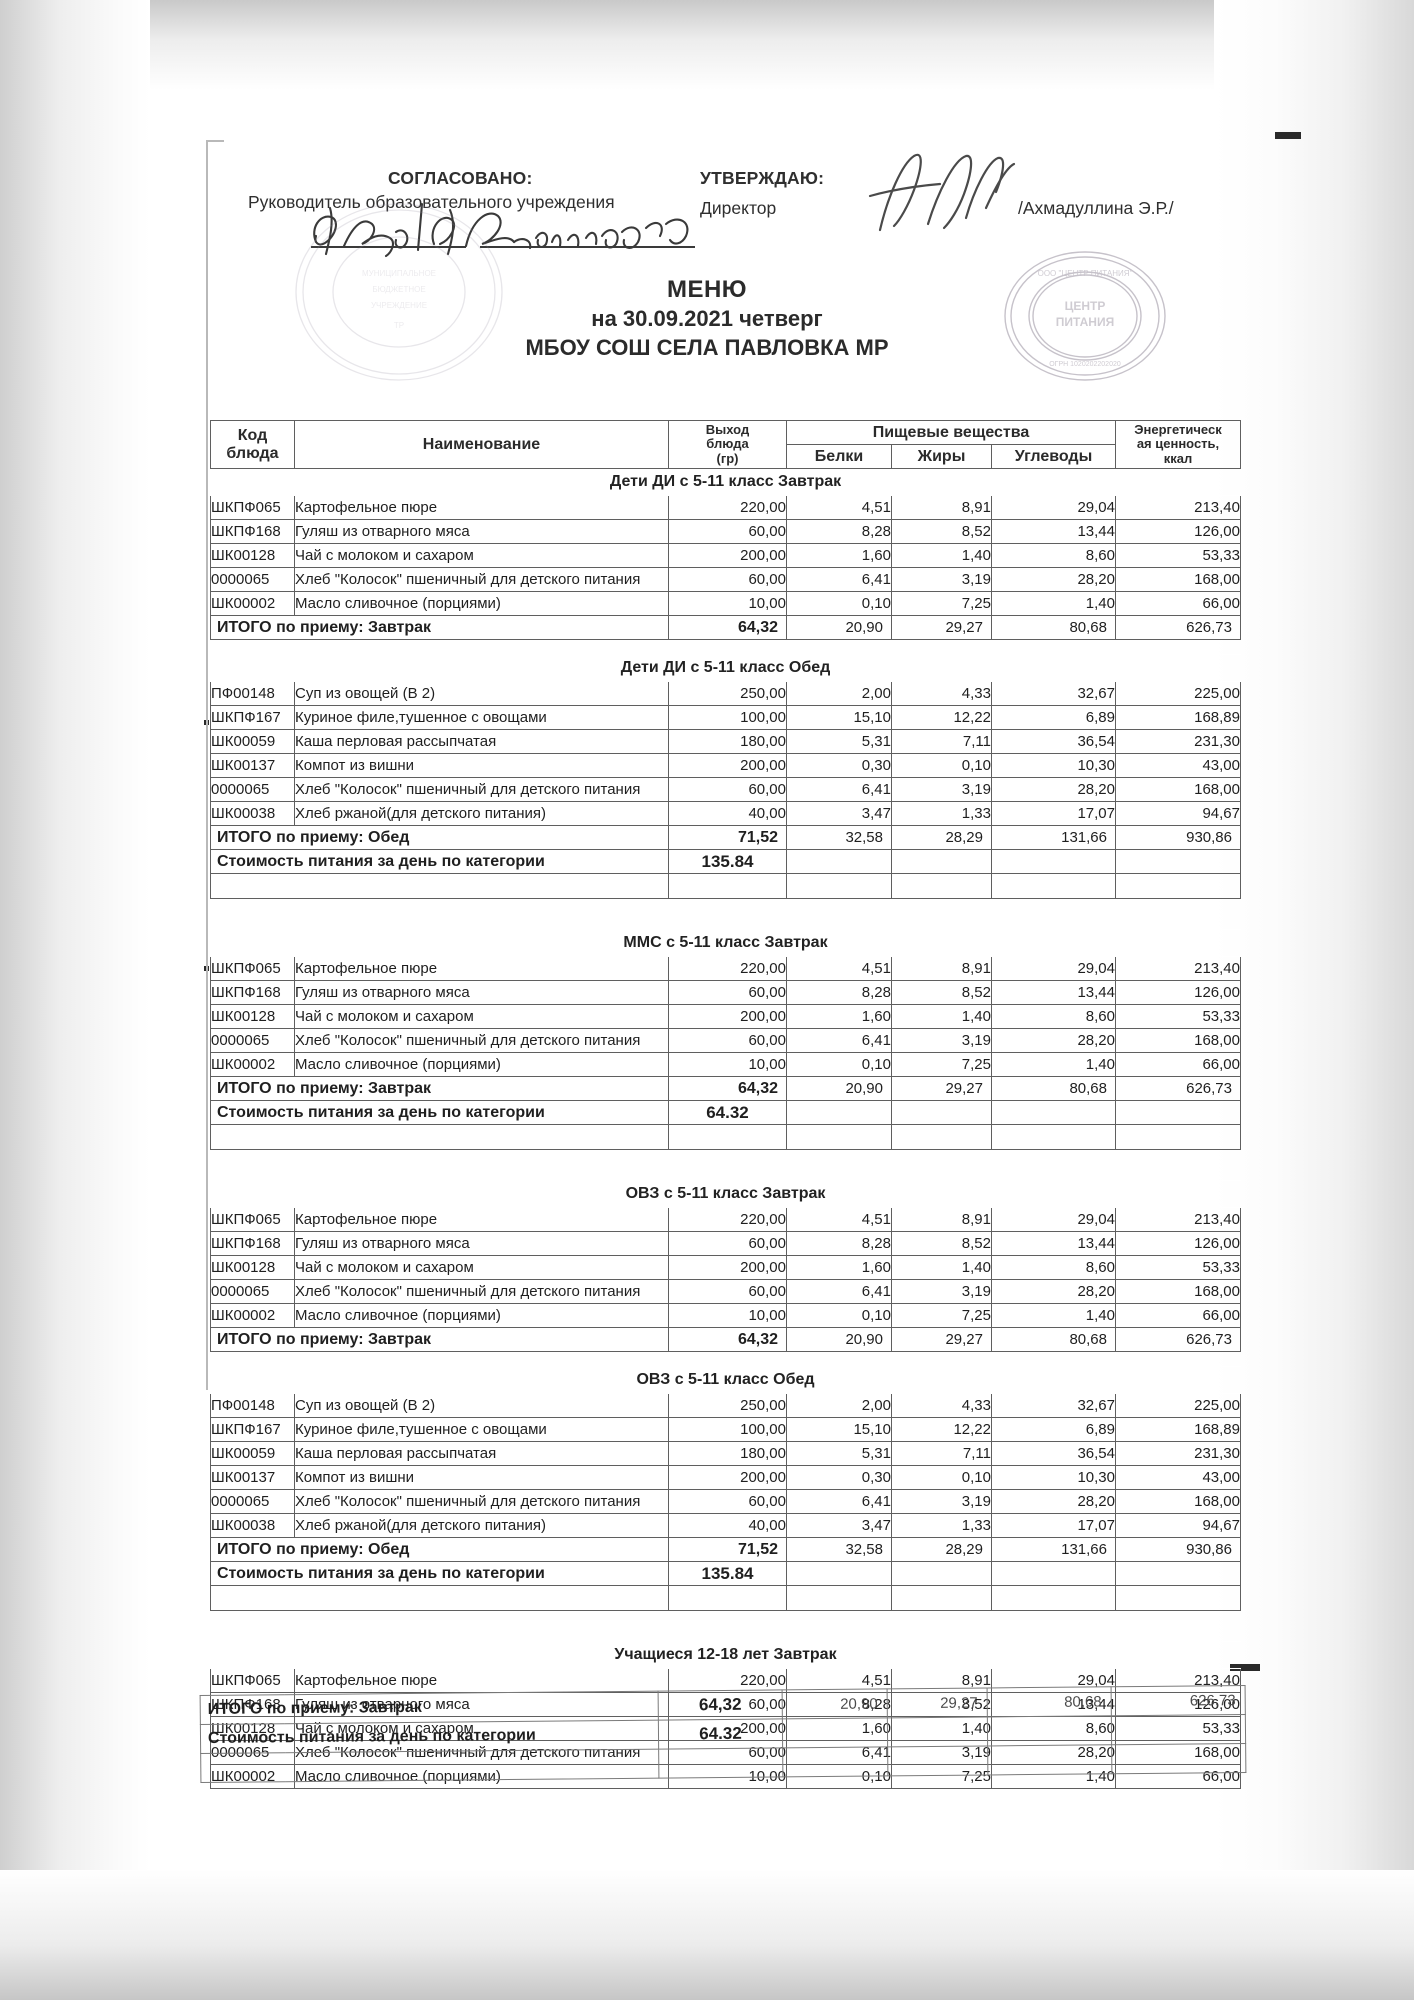 This screenshot has width=1414, height=2000. Describe the element at coordinates (951, 432) in the screenshot. I see `col-header-nutrients: Пищевые вещества` at that location.